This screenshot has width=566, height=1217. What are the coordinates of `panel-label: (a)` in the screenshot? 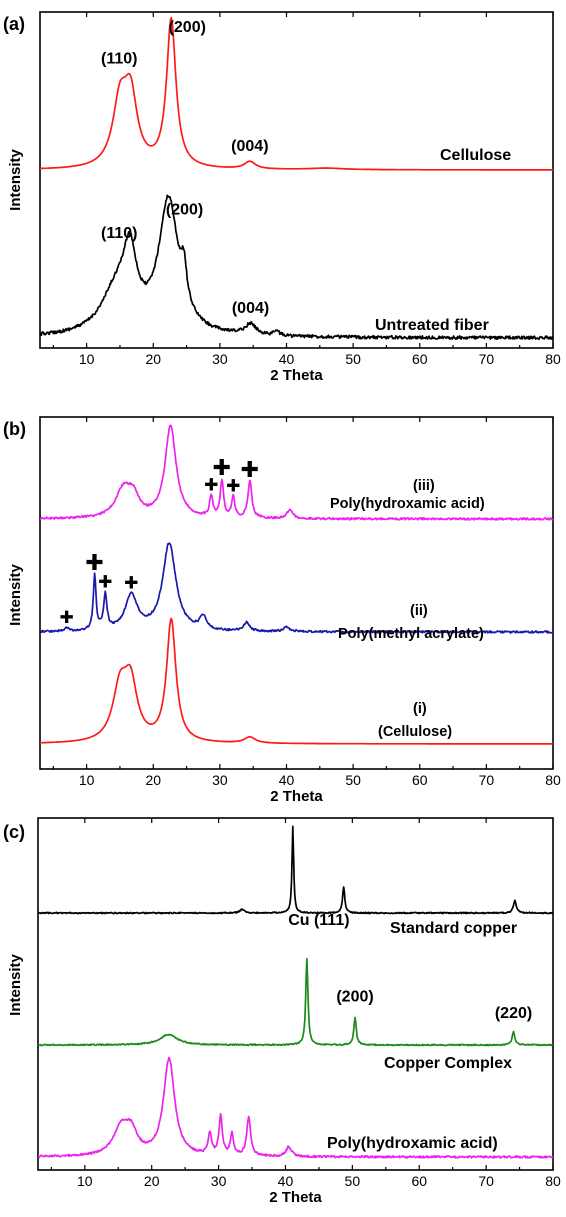 It's located at (14, 24).